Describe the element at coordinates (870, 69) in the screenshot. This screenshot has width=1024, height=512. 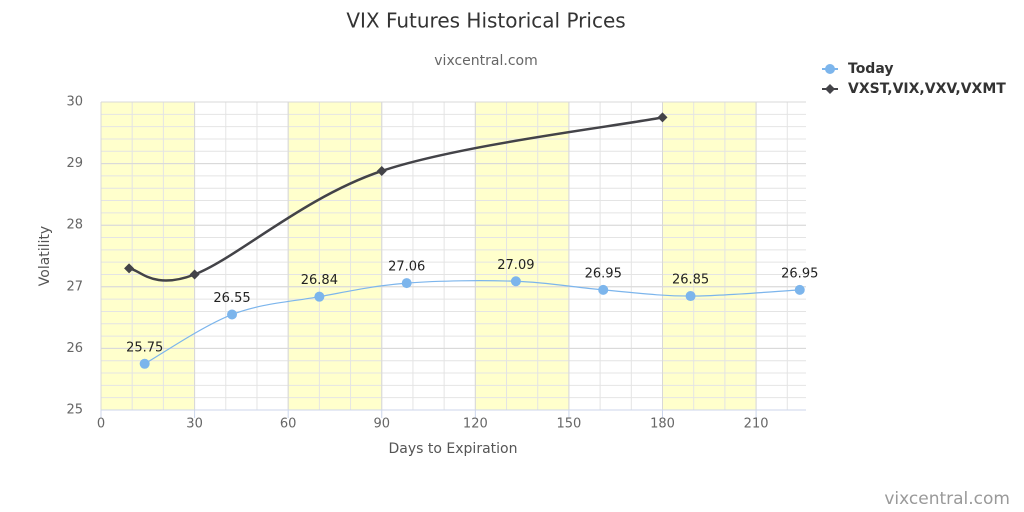
I see `legend-label: Today` at that location.